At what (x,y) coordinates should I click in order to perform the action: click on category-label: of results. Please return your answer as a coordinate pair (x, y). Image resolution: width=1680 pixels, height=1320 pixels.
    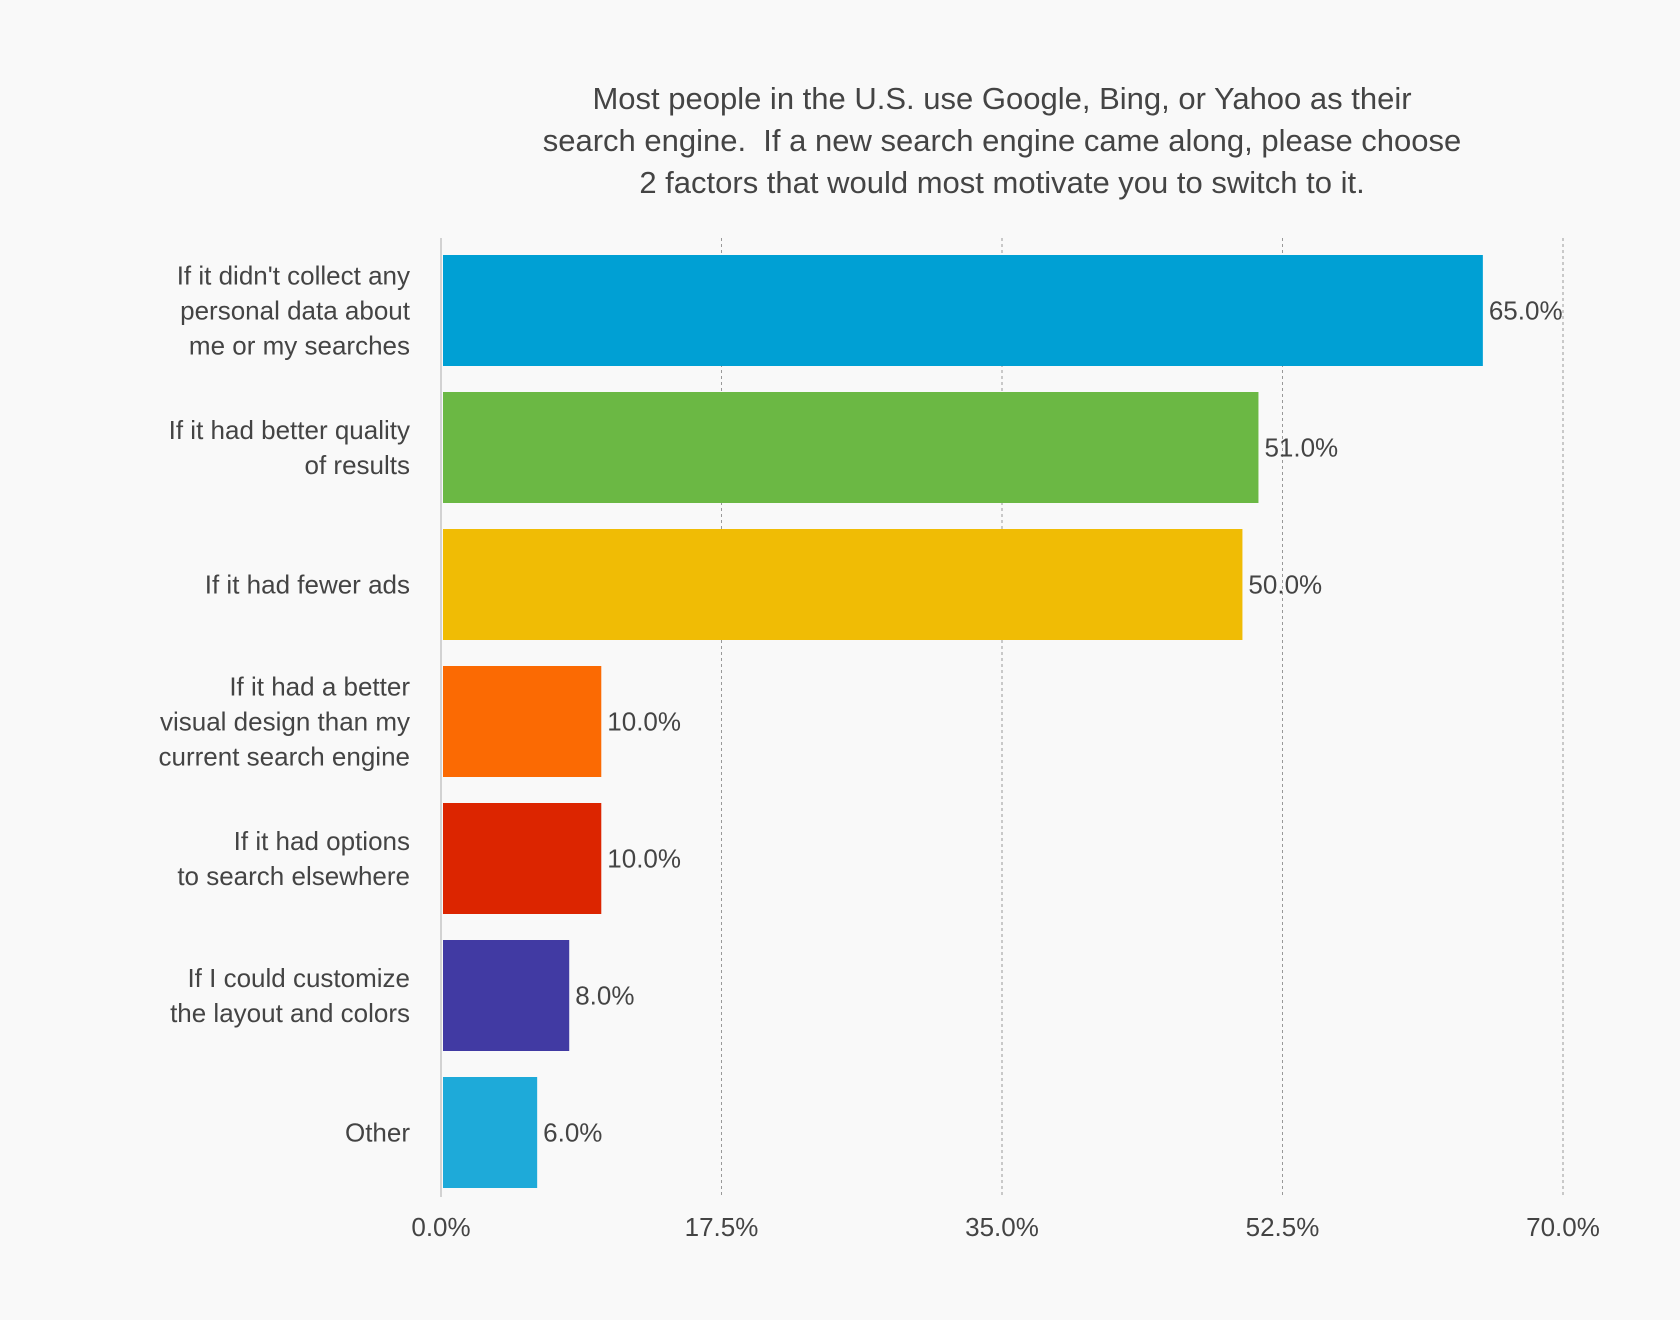
    Looking at the image, I should click on (358, 465).